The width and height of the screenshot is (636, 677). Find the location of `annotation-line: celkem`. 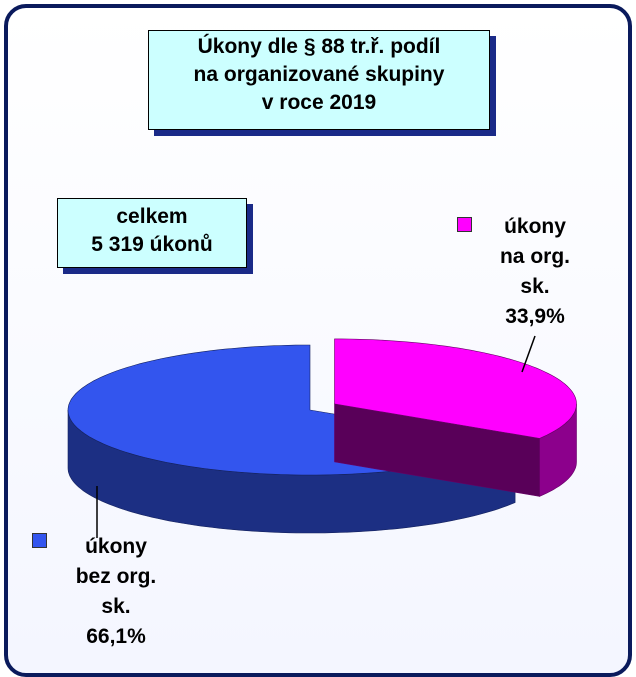

annotation-line: celkem is located at coordinates (152, 216).